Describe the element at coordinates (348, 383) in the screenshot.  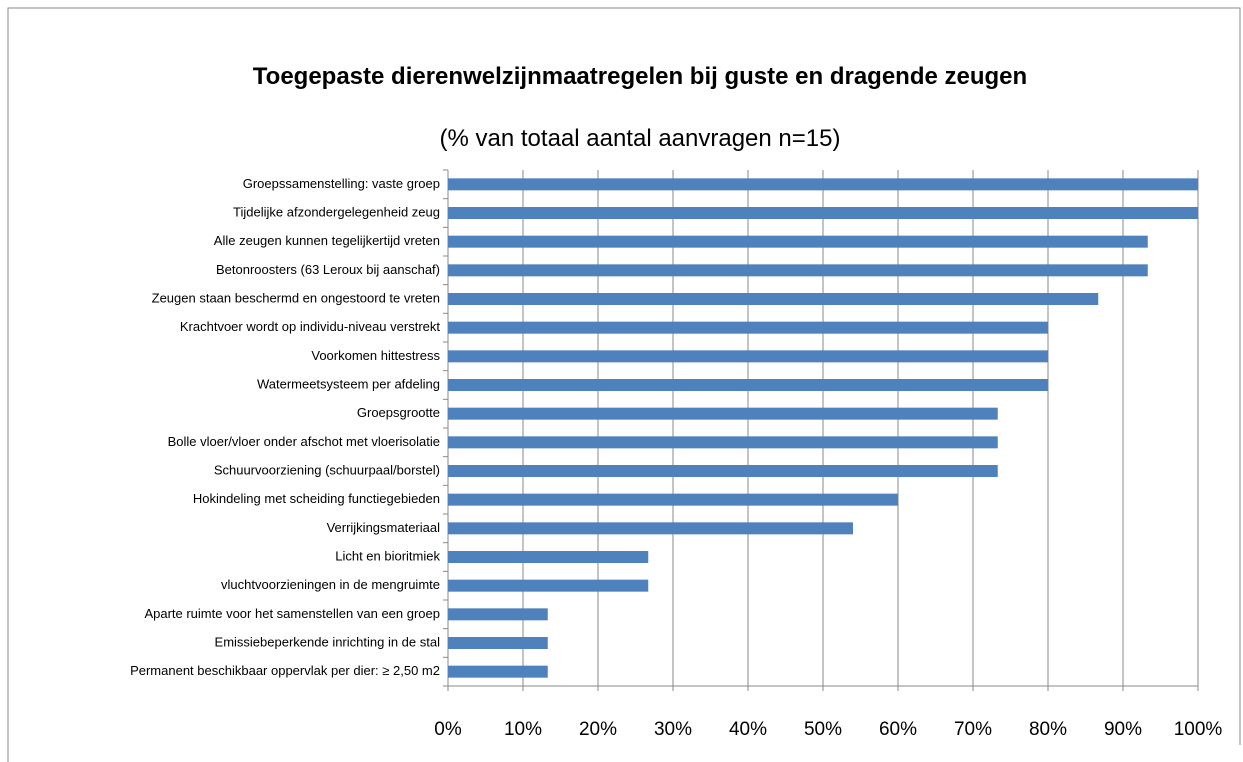
I see `y-tick-label: Watermeetsysteem per afdeling` at that location.